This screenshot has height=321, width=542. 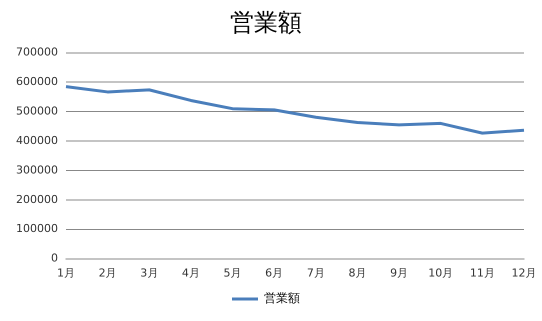 What do you see at coordinates (357, 273) in the screenshot?
I see `x-tick-label: 8月` at bounding box center [357, 273].